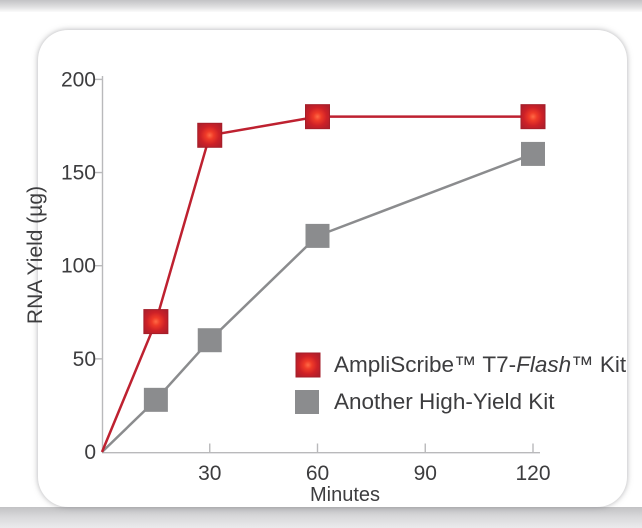  I want to click on y-tick-label: 200, so click(78, 79).